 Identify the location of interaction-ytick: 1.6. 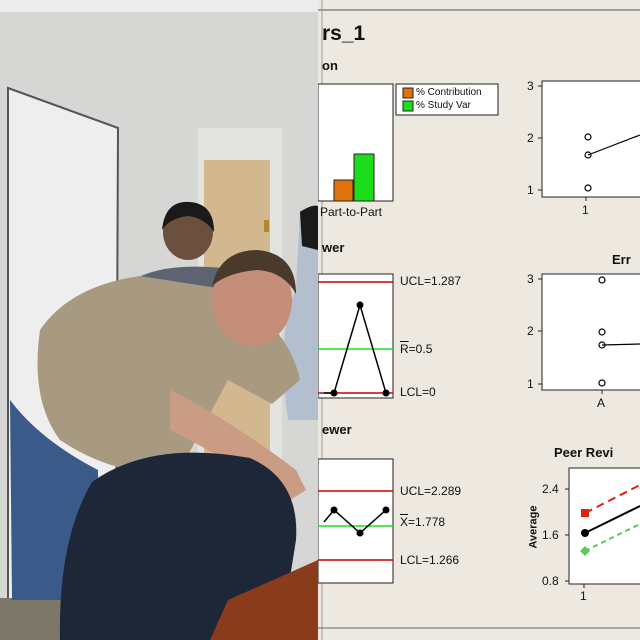
(550, 535).